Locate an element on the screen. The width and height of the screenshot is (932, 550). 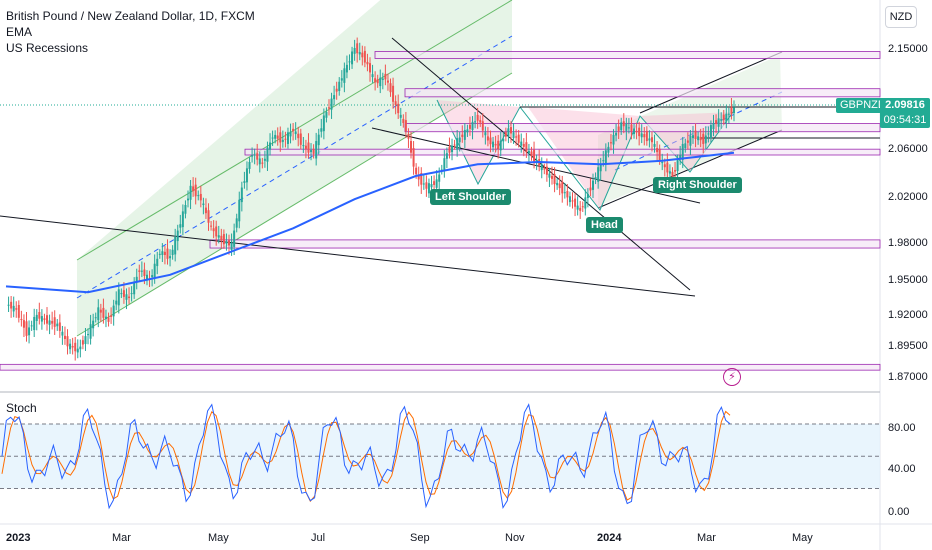
ema-indicator-label: EMA is located at coordinates (19, 32).